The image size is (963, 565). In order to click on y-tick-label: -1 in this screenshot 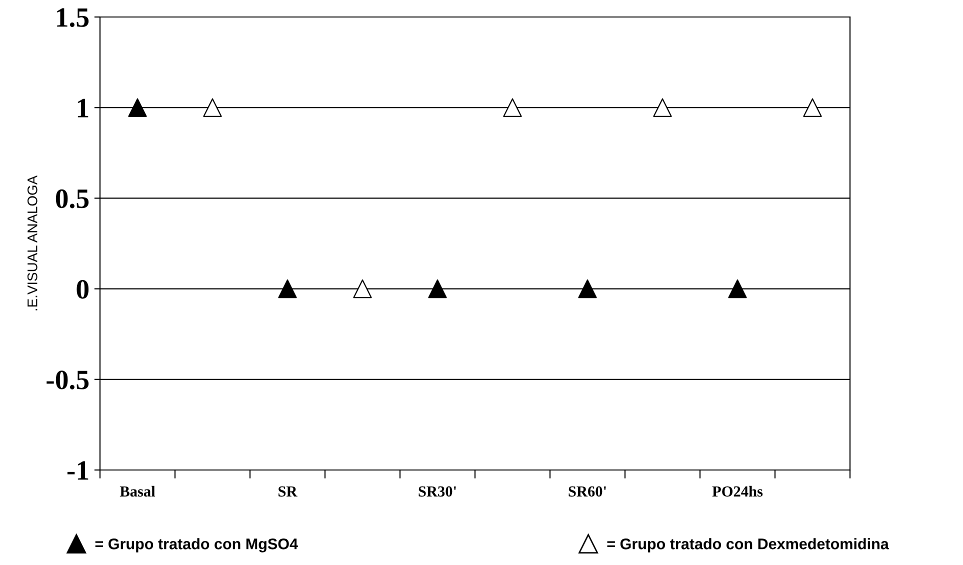, I will do `click(77, 470)`.